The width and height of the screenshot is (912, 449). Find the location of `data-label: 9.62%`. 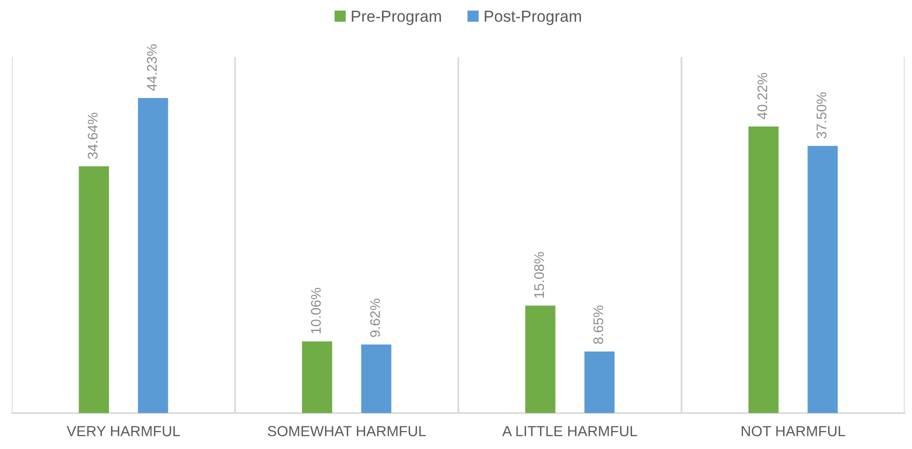

data-label: 9.62% is located at coordinates (375, 317).